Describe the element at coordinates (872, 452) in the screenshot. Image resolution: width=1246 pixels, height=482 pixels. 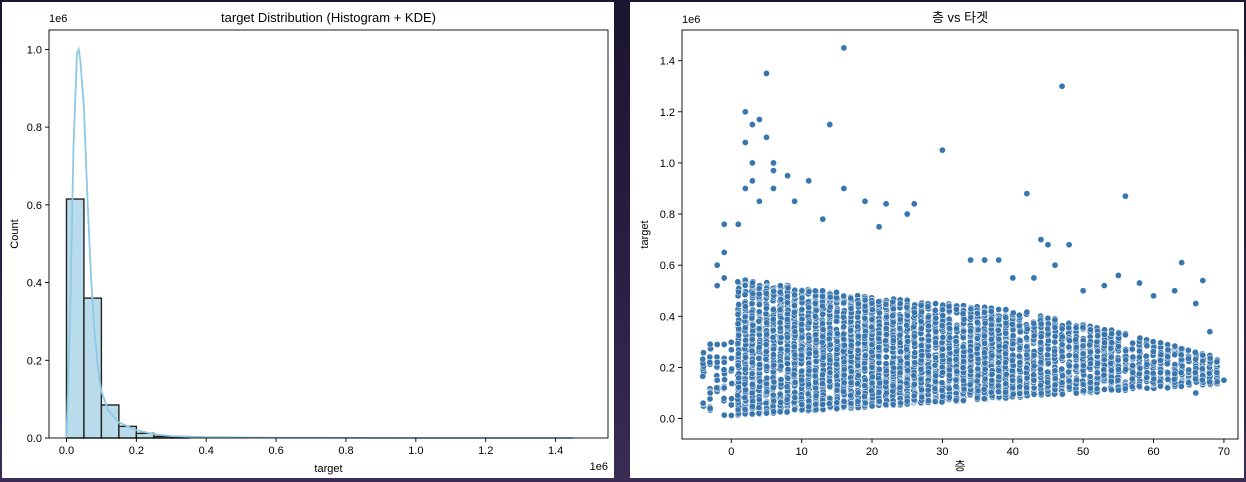
I see `x-tick-label: 20` at that location.